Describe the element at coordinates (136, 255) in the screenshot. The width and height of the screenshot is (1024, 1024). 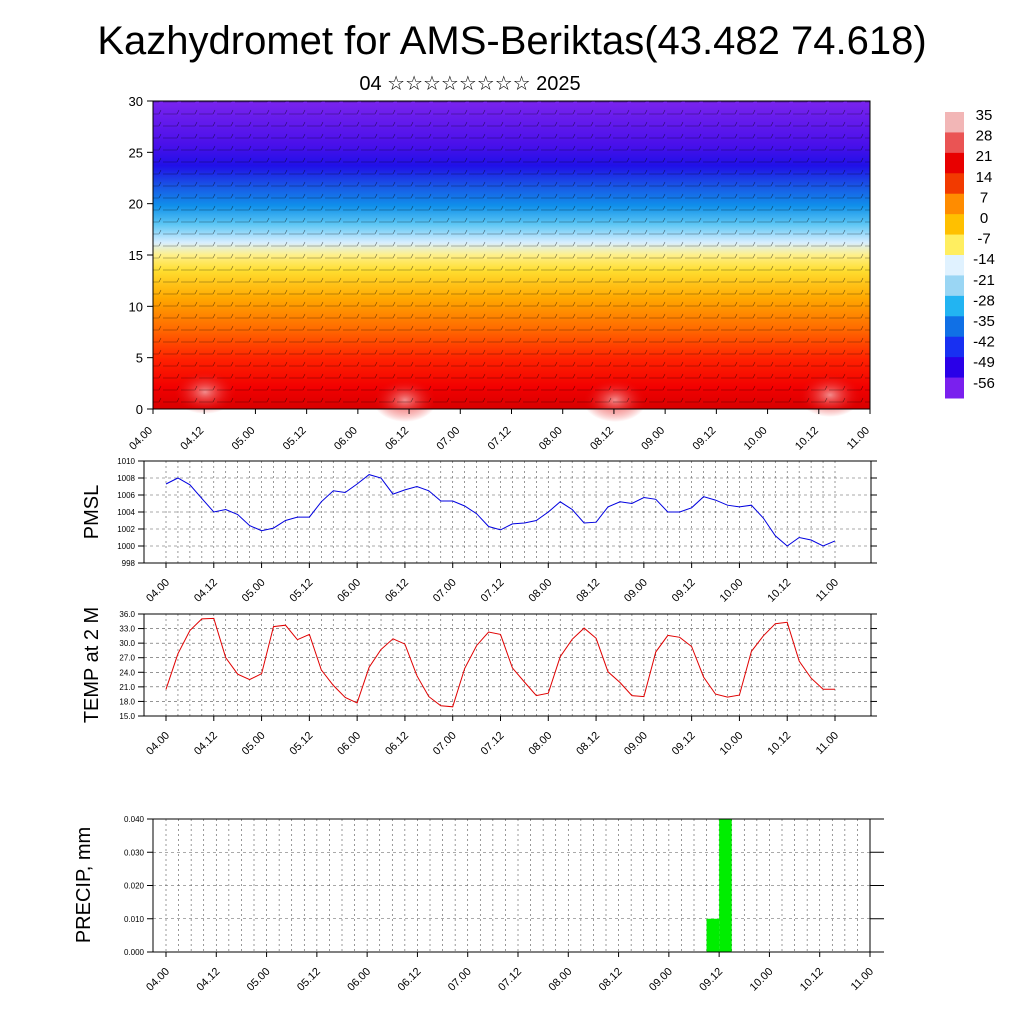
I see `heatmap-y-tick-label-3: 15` at that location.